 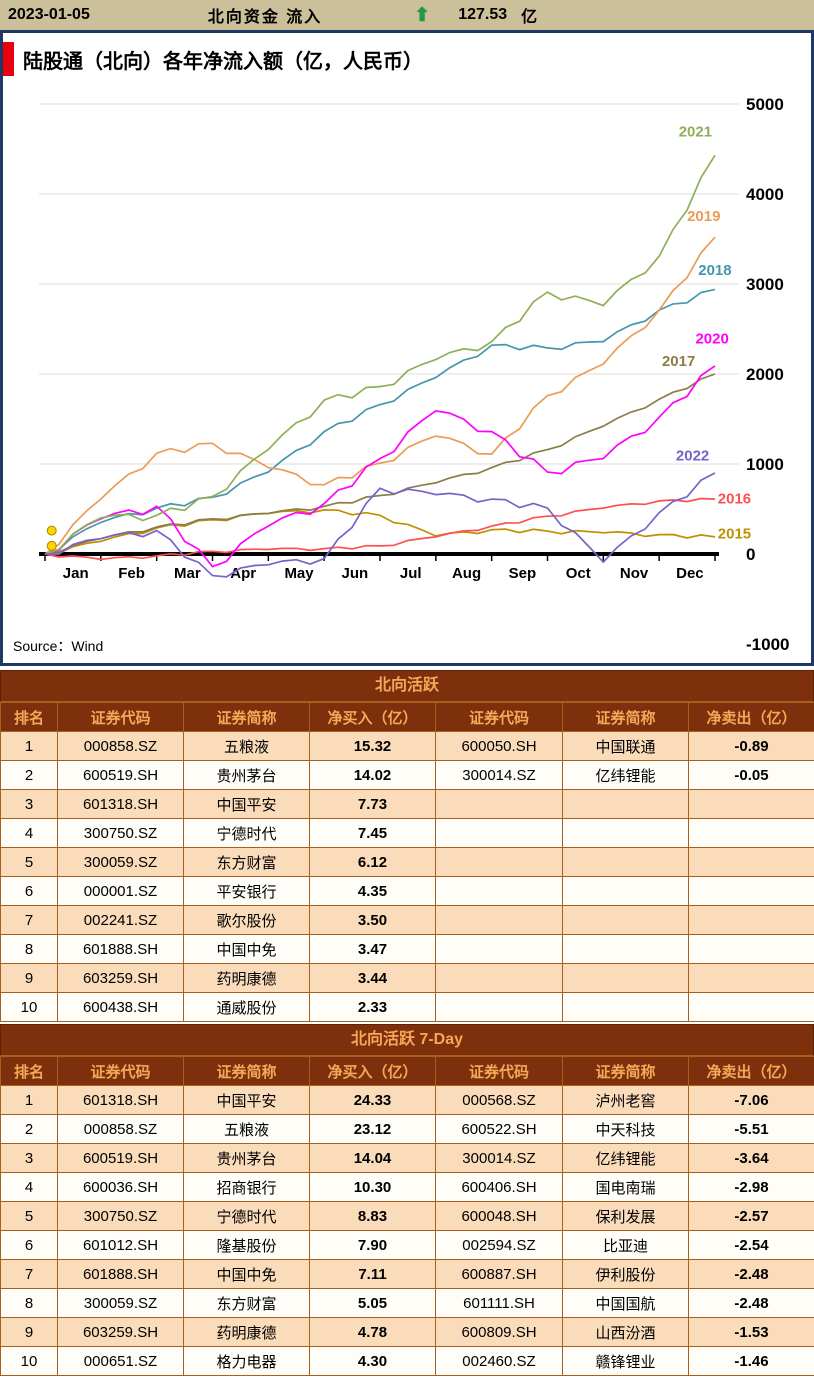 I want to click on table-cell: 15.32, so click(x=372, y=746).